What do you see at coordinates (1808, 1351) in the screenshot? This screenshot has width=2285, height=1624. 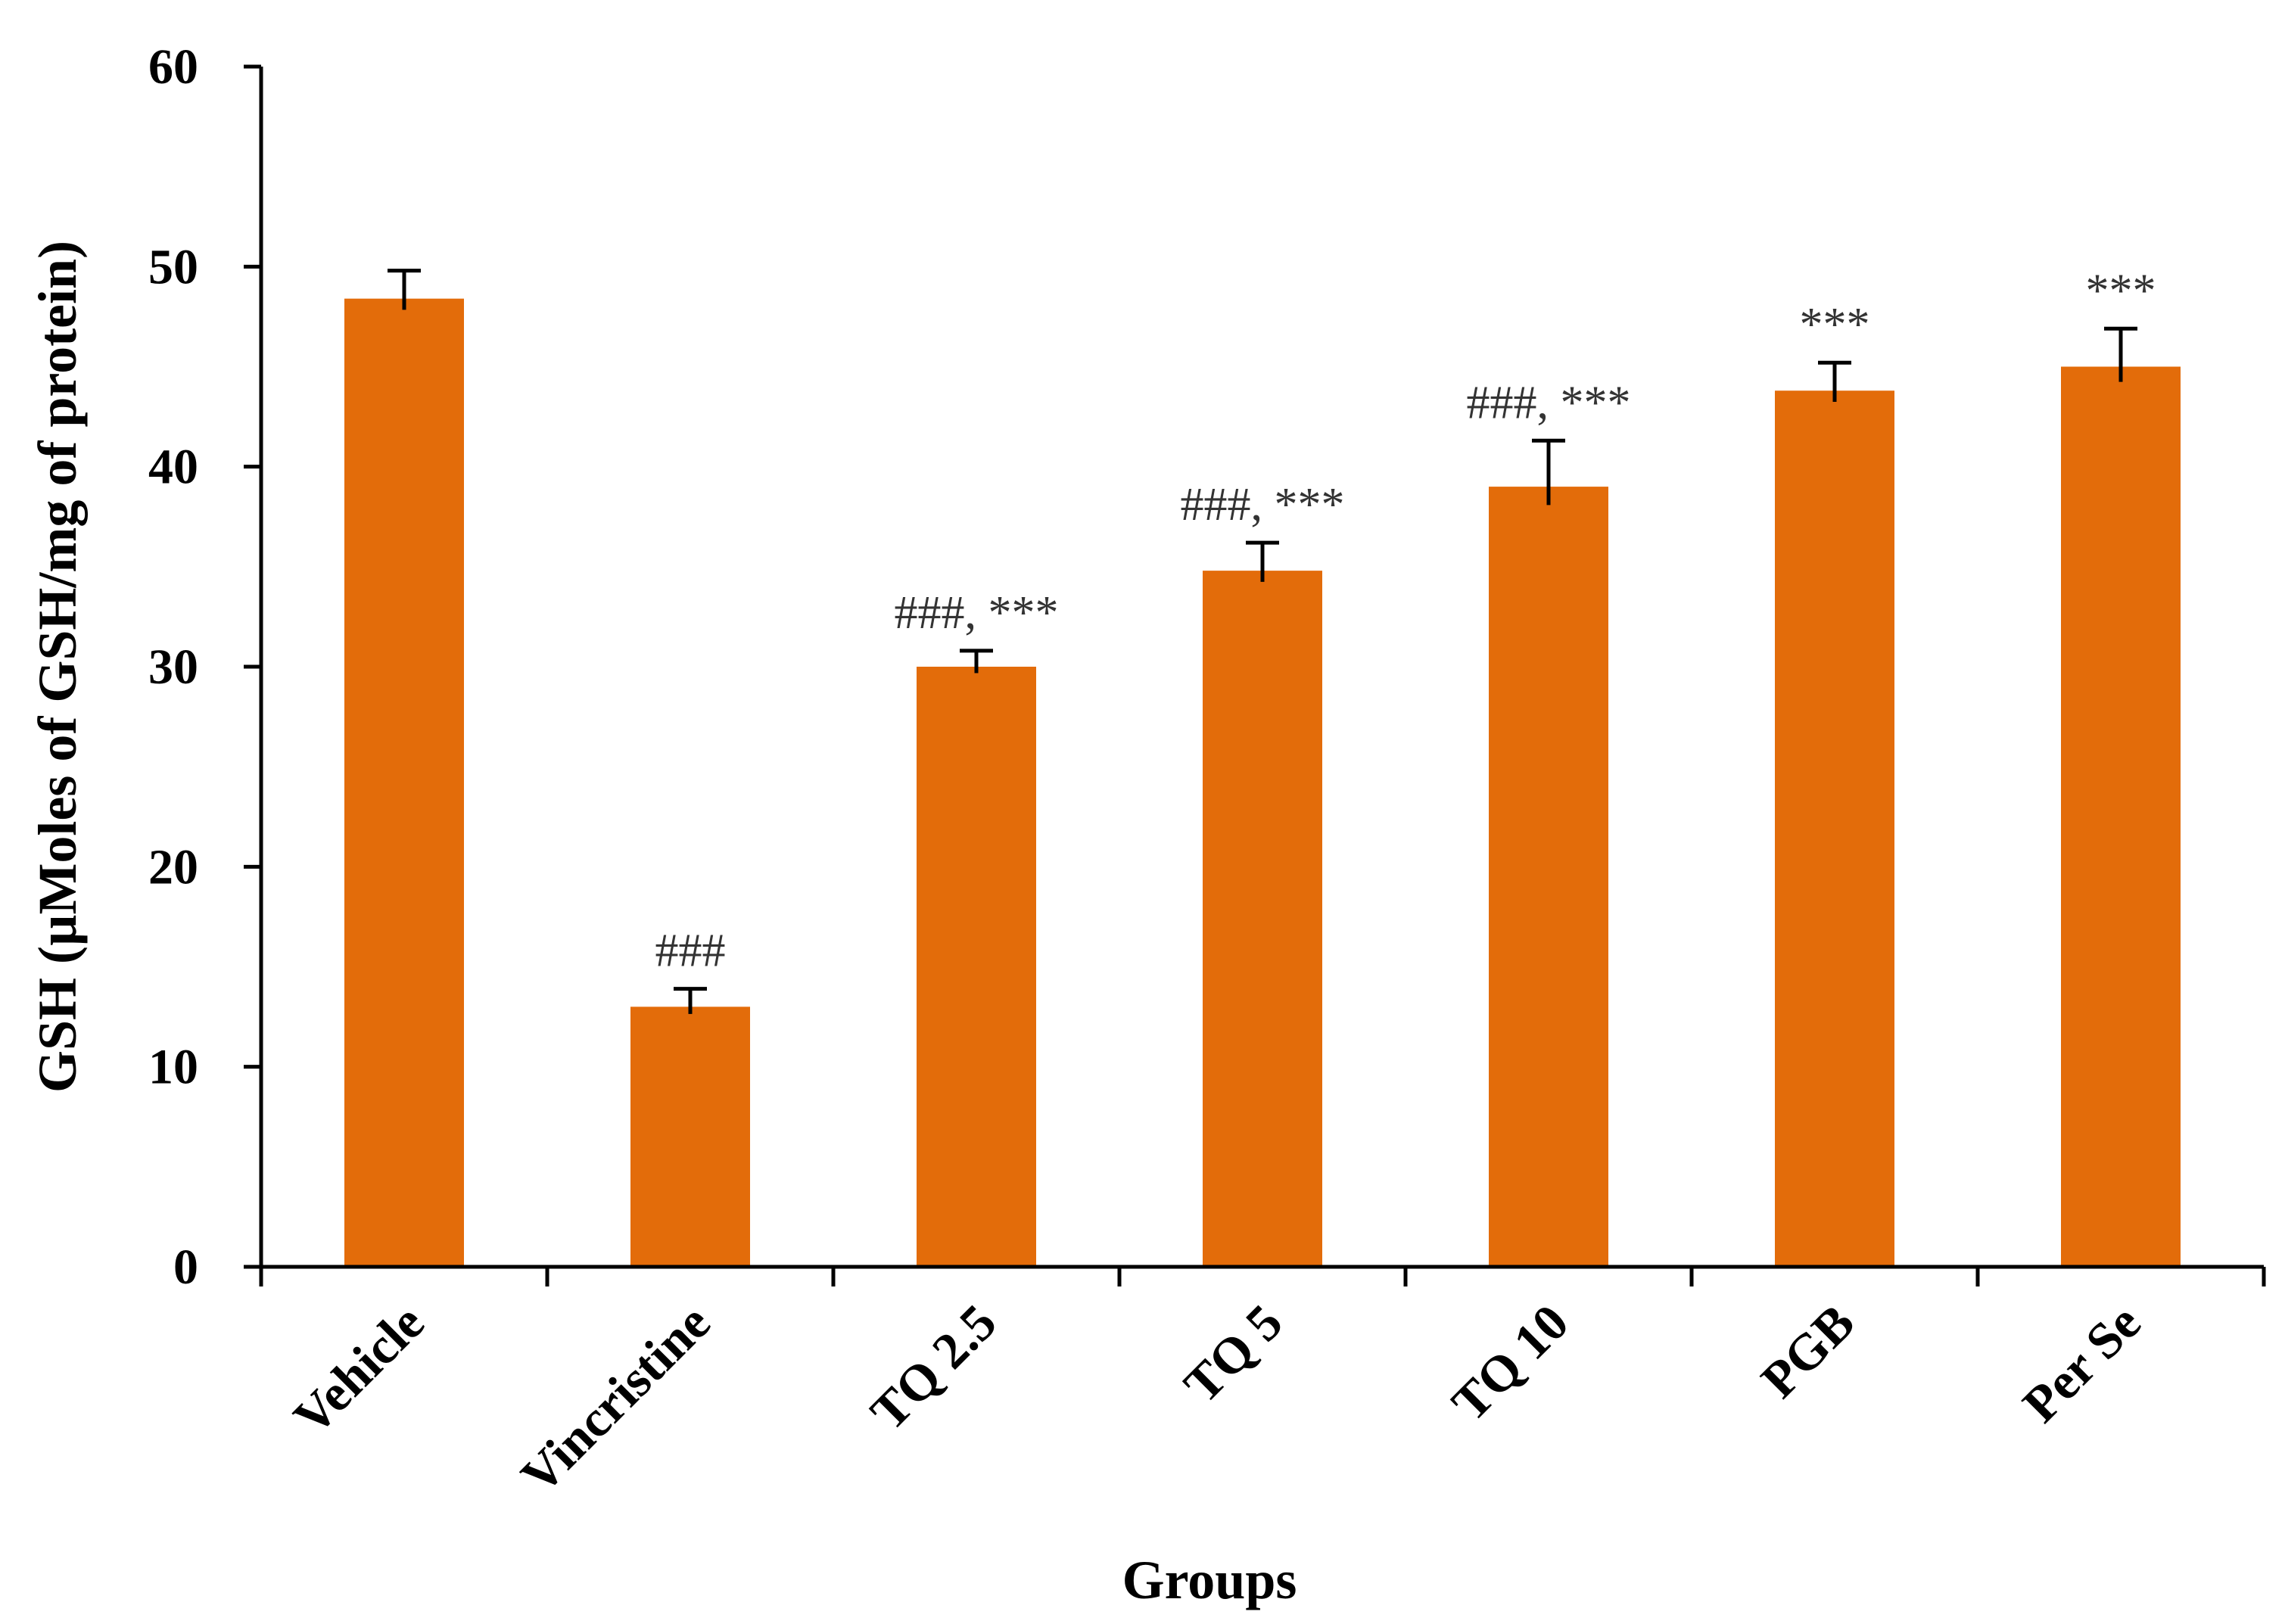 I see `category-label: PGB` at bounding box center [1808, 1351].